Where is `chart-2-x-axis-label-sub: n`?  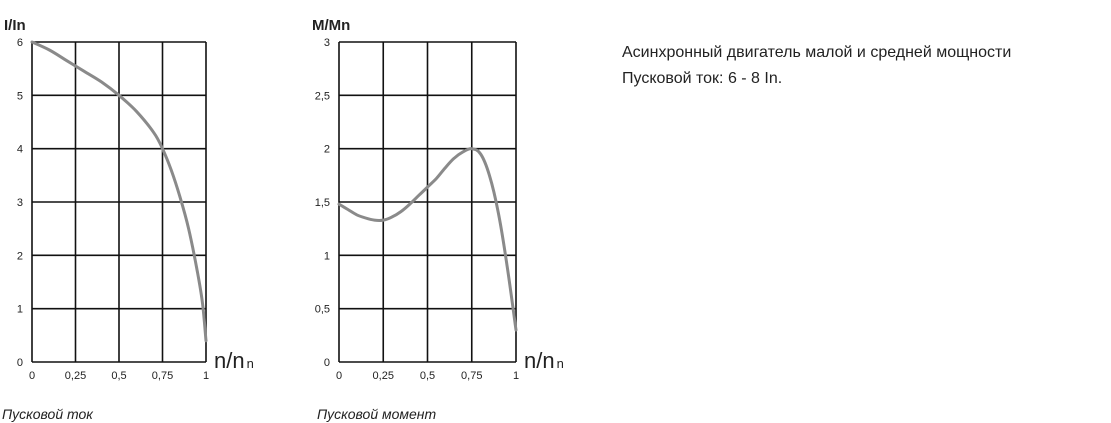 chart-2-x-axis-label-sub: n is located at coordinates (560, 363).